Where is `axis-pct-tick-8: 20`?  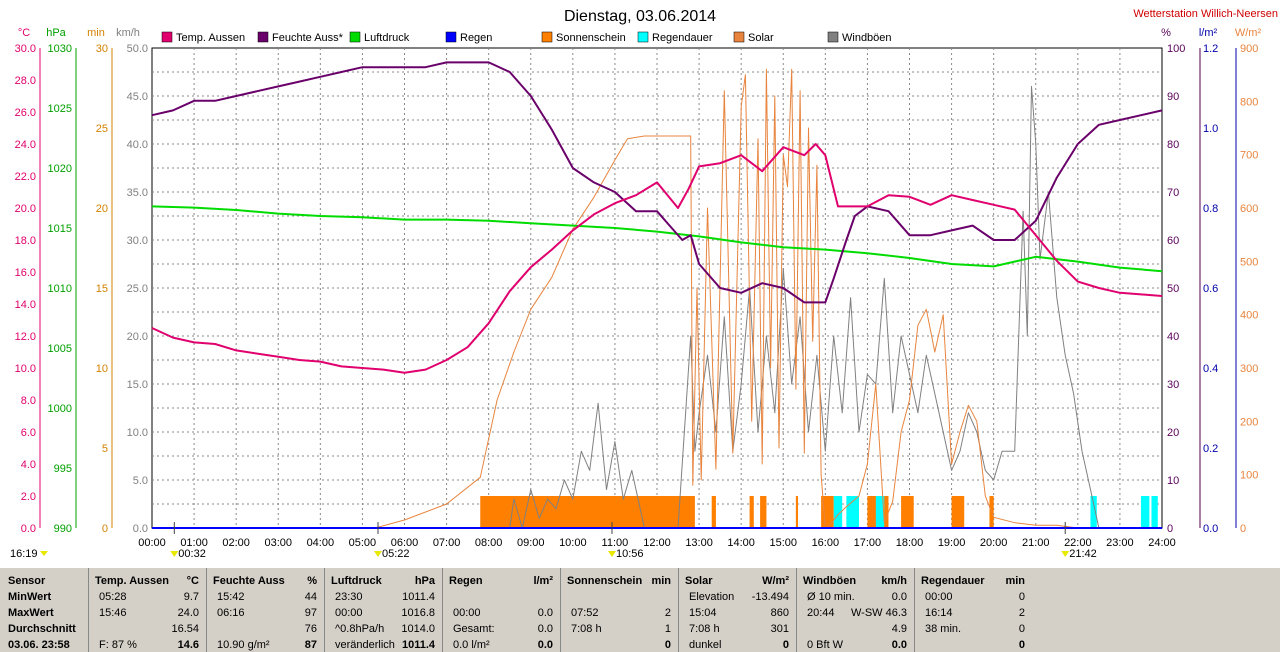
axis-pct-tick-8: 20 is located at coordinates (1173, 433).